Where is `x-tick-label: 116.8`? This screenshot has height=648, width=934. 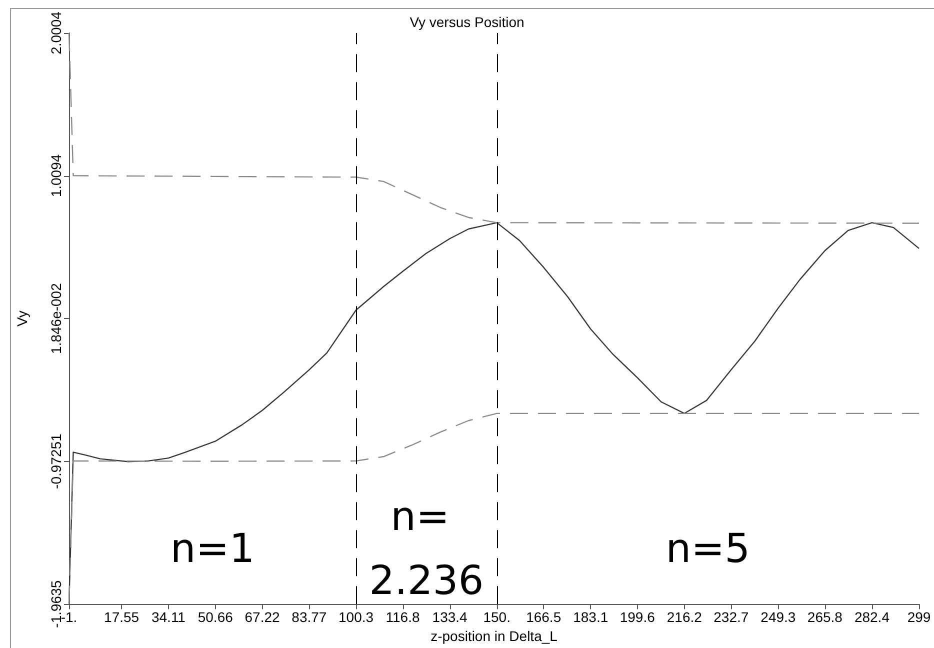 x-tick-label: 116.8 is located at coordinates (403, 617).